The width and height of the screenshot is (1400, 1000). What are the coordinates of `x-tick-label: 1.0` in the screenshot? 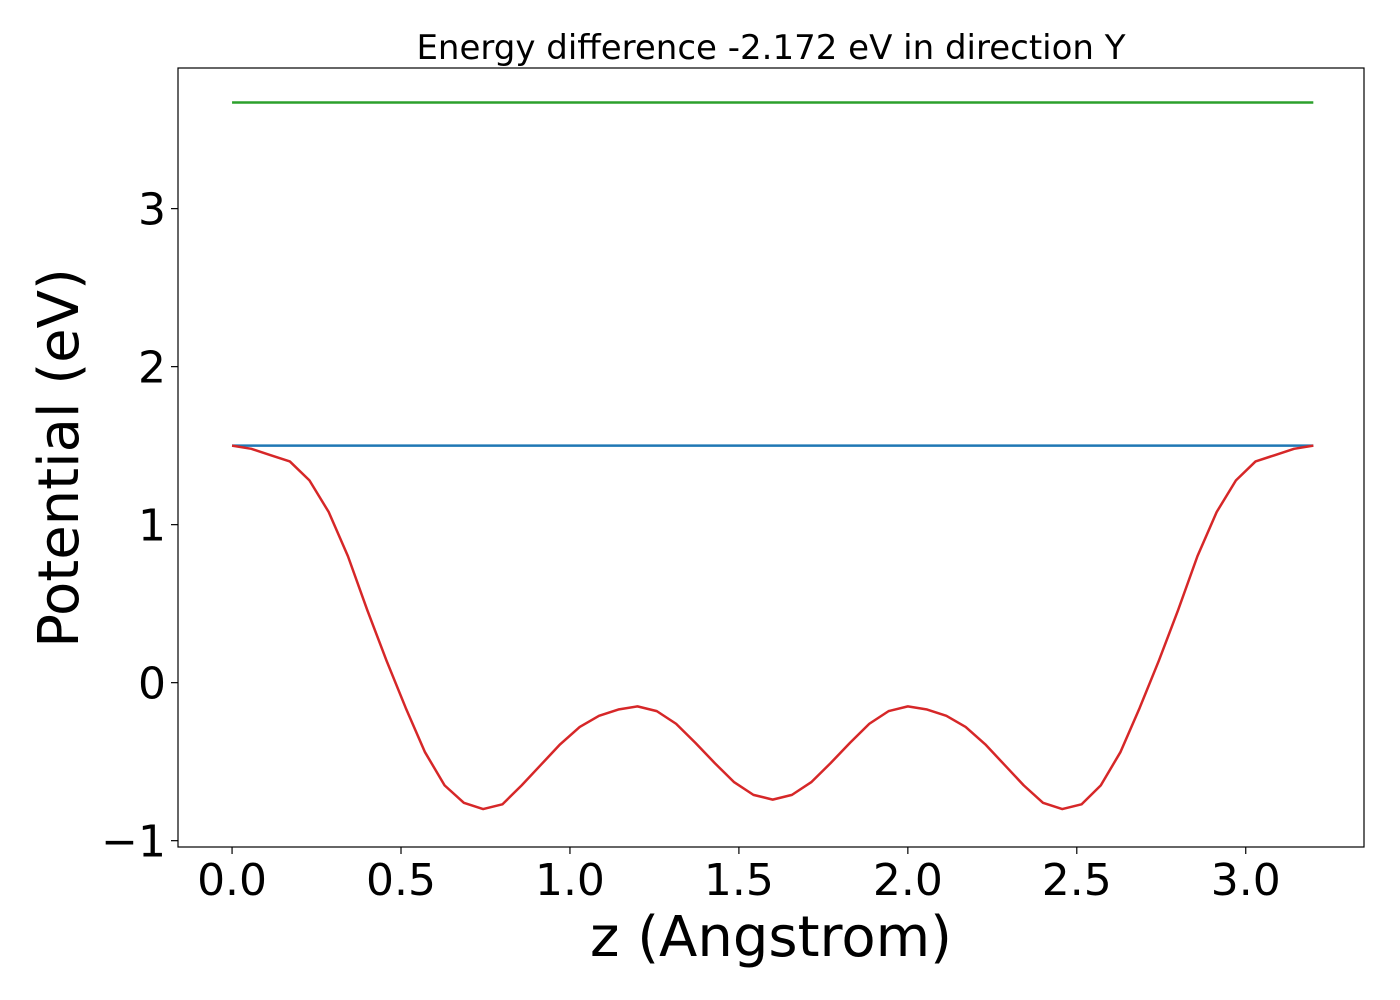 It's located at (570, 880).